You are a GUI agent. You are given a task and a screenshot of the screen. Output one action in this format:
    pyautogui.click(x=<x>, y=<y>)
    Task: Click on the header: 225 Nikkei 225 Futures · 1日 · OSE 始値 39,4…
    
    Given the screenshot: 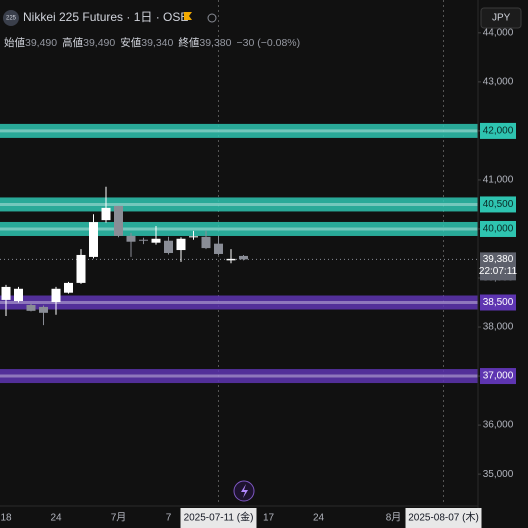 What is the action you would take?
    pyautogui.click(x=151, y=29)
    